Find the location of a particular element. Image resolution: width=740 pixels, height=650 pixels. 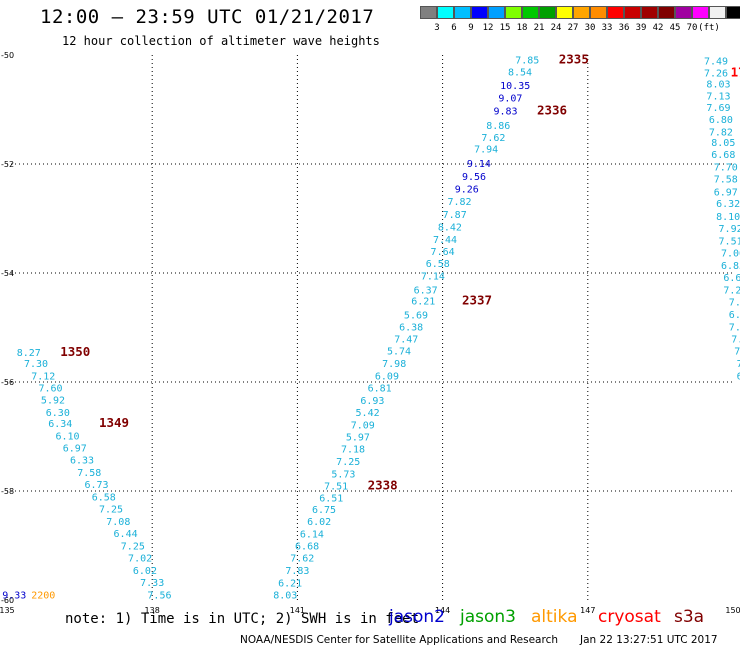

wave-height-value: 8.27 is located at coordinates (29, 353).